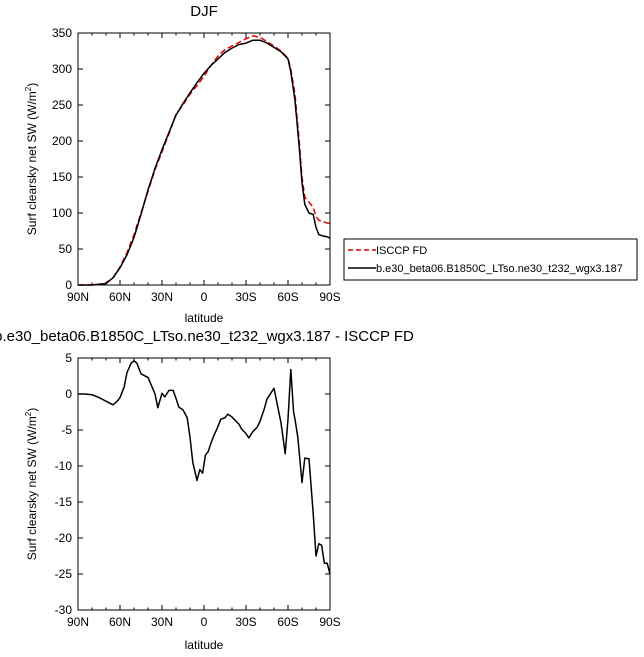 Image resolution: width=644 pixels, height=657 pixels. I want to click on y-tick-label: -10, so click(64, 466).